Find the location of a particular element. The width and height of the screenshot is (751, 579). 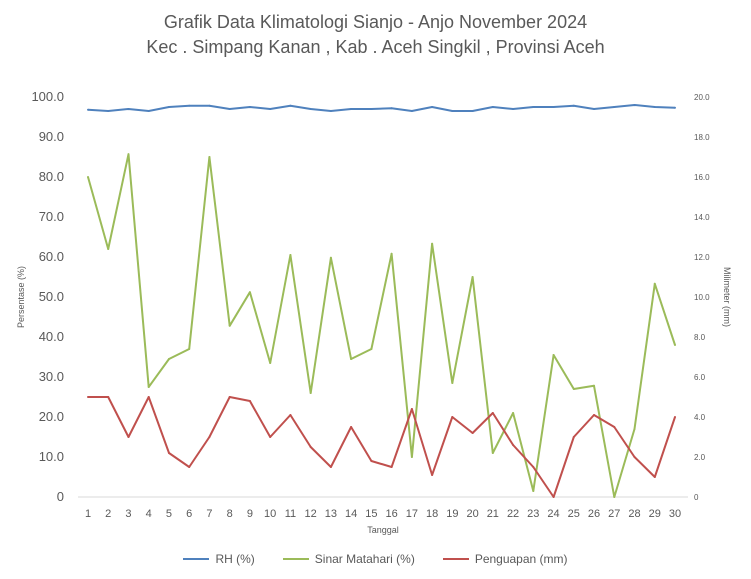

x-tick-label: 28 is located at coordinates (634, 514).